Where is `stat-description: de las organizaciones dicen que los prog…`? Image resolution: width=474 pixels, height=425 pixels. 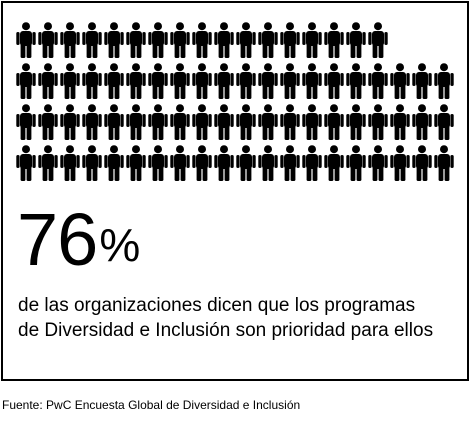 stat-description: de las organizaciones dicen que los prog… is located at coordinates (240, 318).